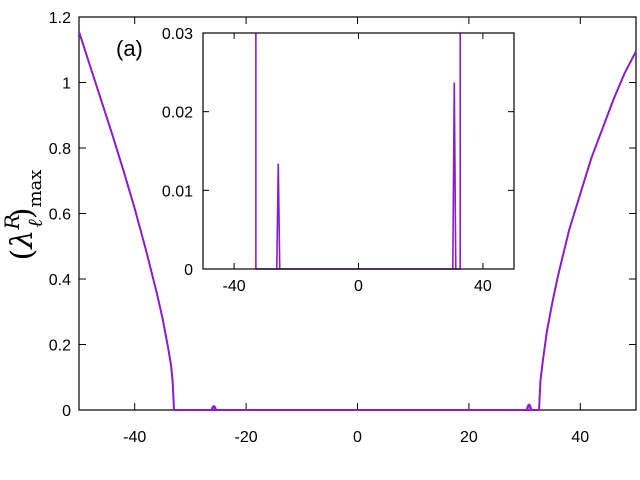 The width and height of the screenshot is (640, 480). I want to click on y-axis-label-subscript-ell: ℓ, so click(35, 223).